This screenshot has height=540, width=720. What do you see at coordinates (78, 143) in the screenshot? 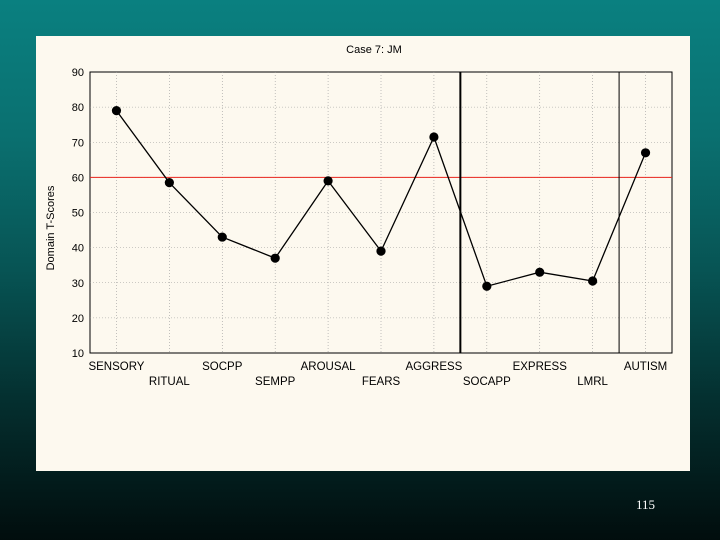
I see `y-tick-label: 70` at bounding box center [78, 143].